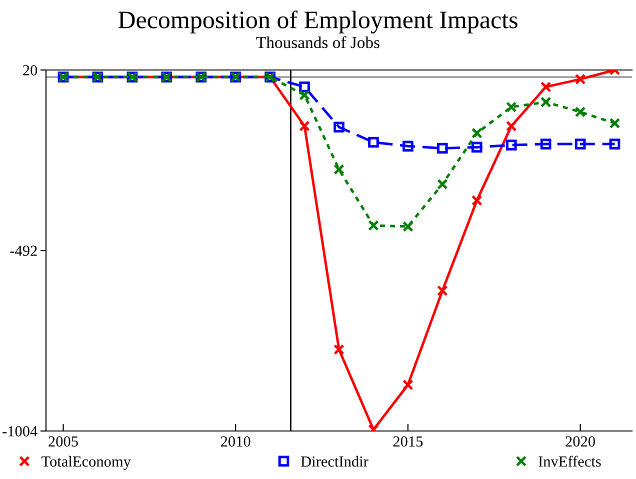  What do you see at coordinates (20, 431) in the screenshot?
I see `y-tick-label: -1004` at bounding box center [20, 431].